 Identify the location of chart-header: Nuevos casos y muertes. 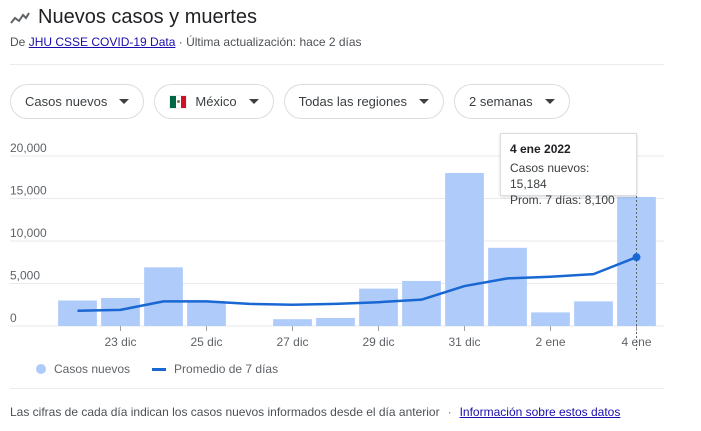
(133, 17).